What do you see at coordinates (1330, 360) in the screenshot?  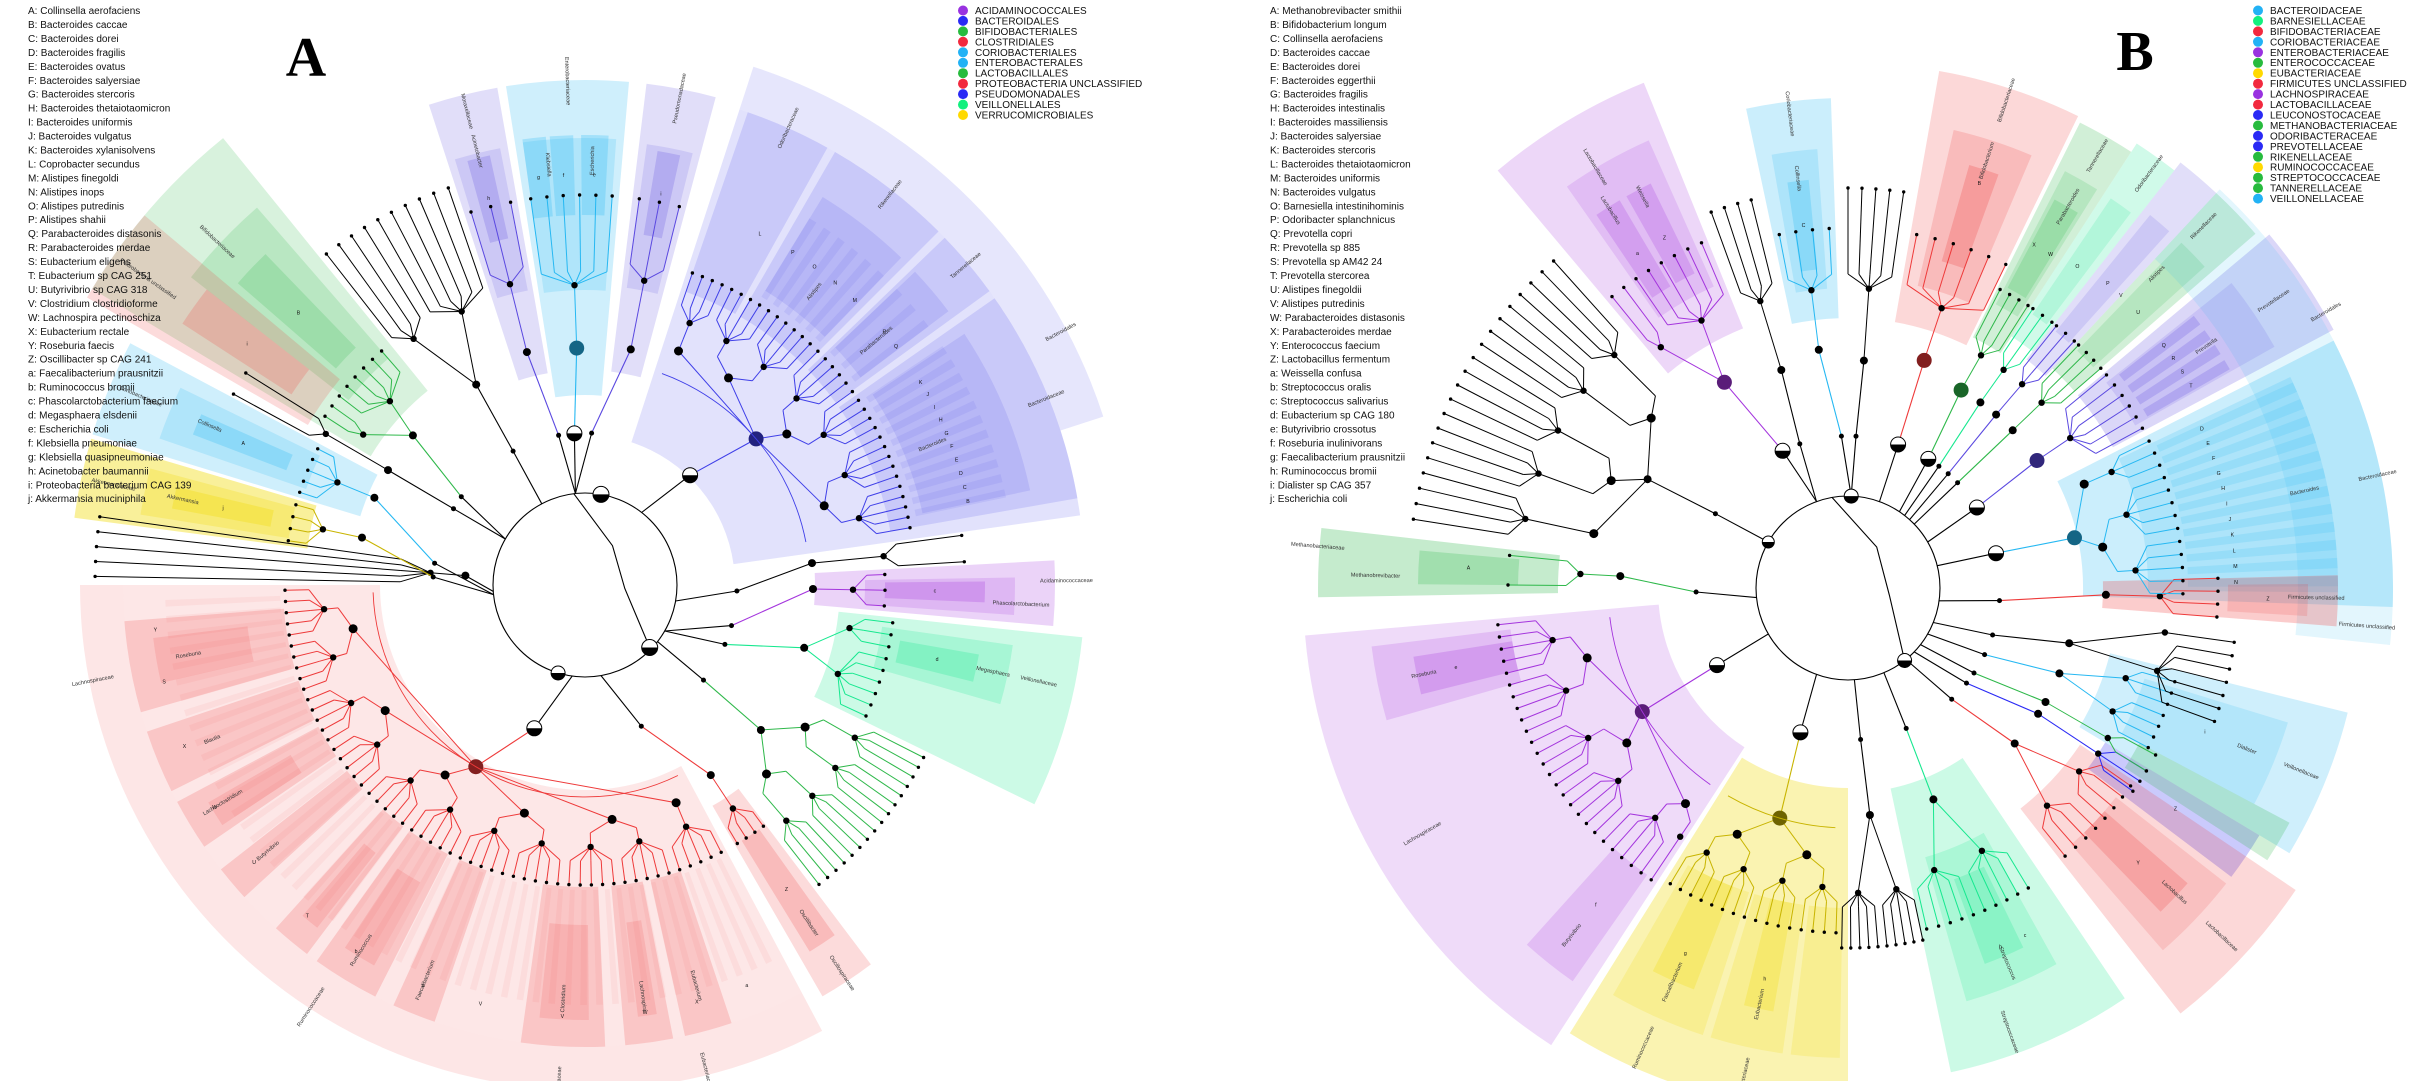 I see `svg-text: Z: Lactobacillus fermentum` at bounding box center [1330, 360].